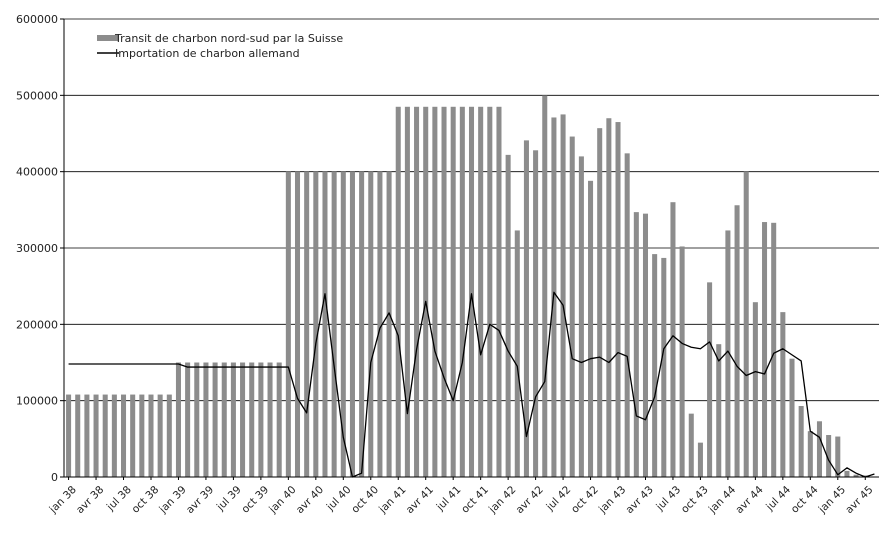 This screenshot has height=534, width=879. What do you see at coordinates (449, 499) in the screenshot?
I see `x-tick-label: jul 41` at bounding box center [449, 499].